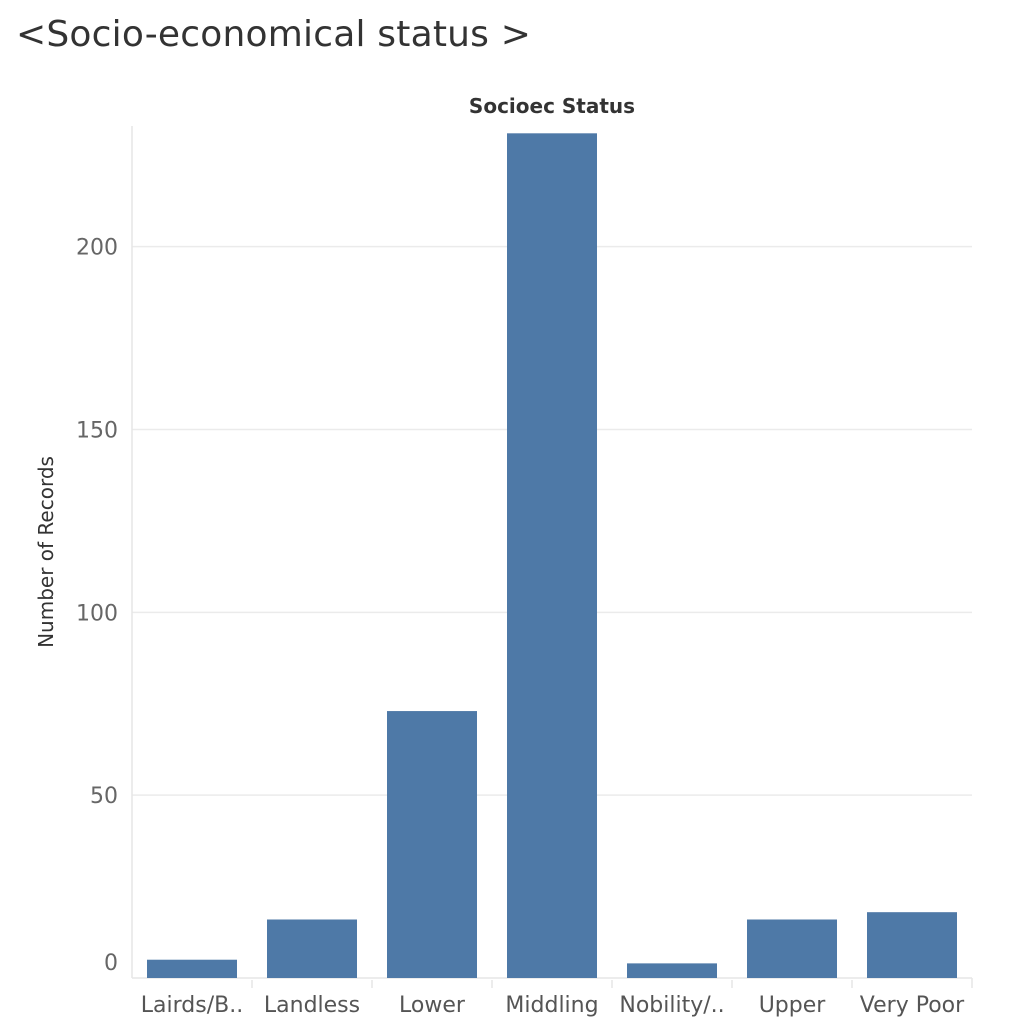  I want to click on x-tick-label: Lower, so click(432, 1005).